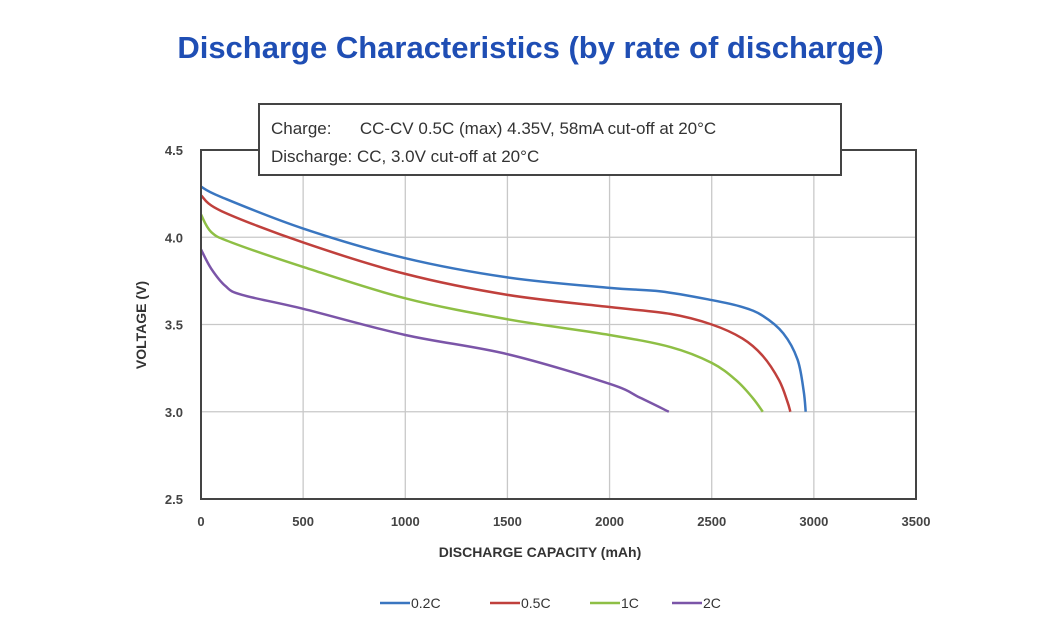 This screenshot has width=1061, height=644. Describe the element at coordinates (174, 499) in the screenshot. I see `y-tick-label: 2.5` at that location.